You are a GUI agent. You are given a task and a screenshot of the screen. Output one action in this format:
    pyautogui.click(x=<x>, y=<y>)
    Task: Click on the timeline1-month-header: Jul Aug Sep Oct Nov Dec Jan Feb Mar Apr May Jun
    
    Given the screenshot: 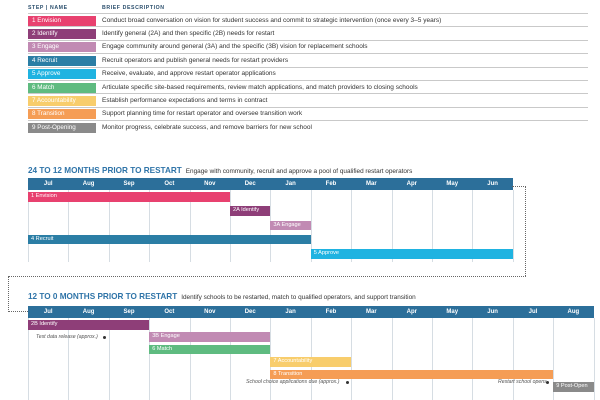 What is the action you would take?
    pyautogui.click(x=270, y=184)
    